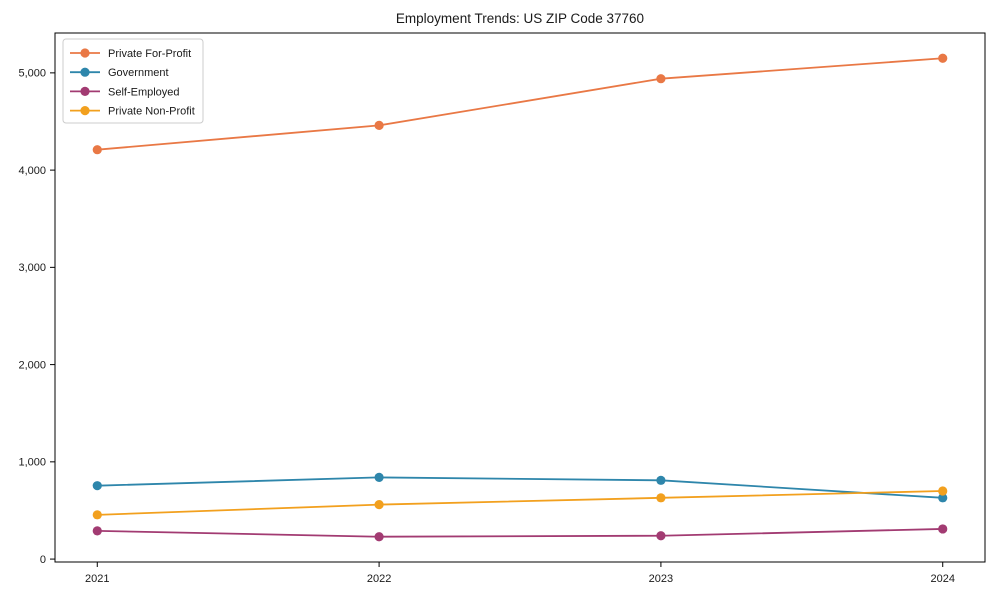  I want to click on series-marker-private-for-profit-2022, so click(379, 125).